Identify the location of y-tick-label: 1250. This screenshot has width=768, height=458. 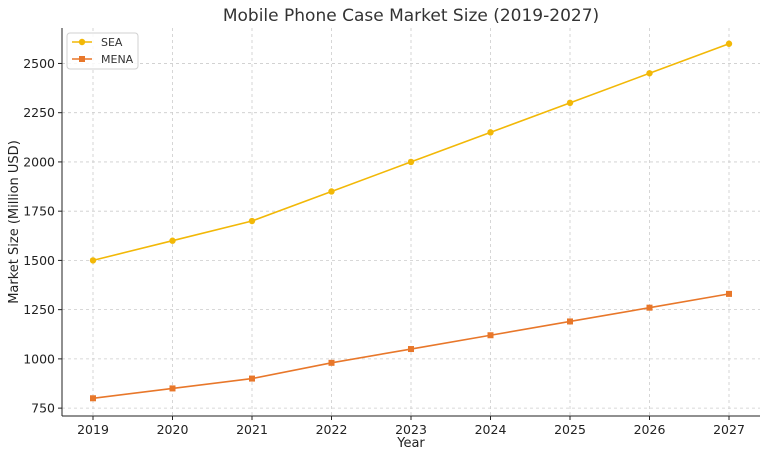
(39, 309).